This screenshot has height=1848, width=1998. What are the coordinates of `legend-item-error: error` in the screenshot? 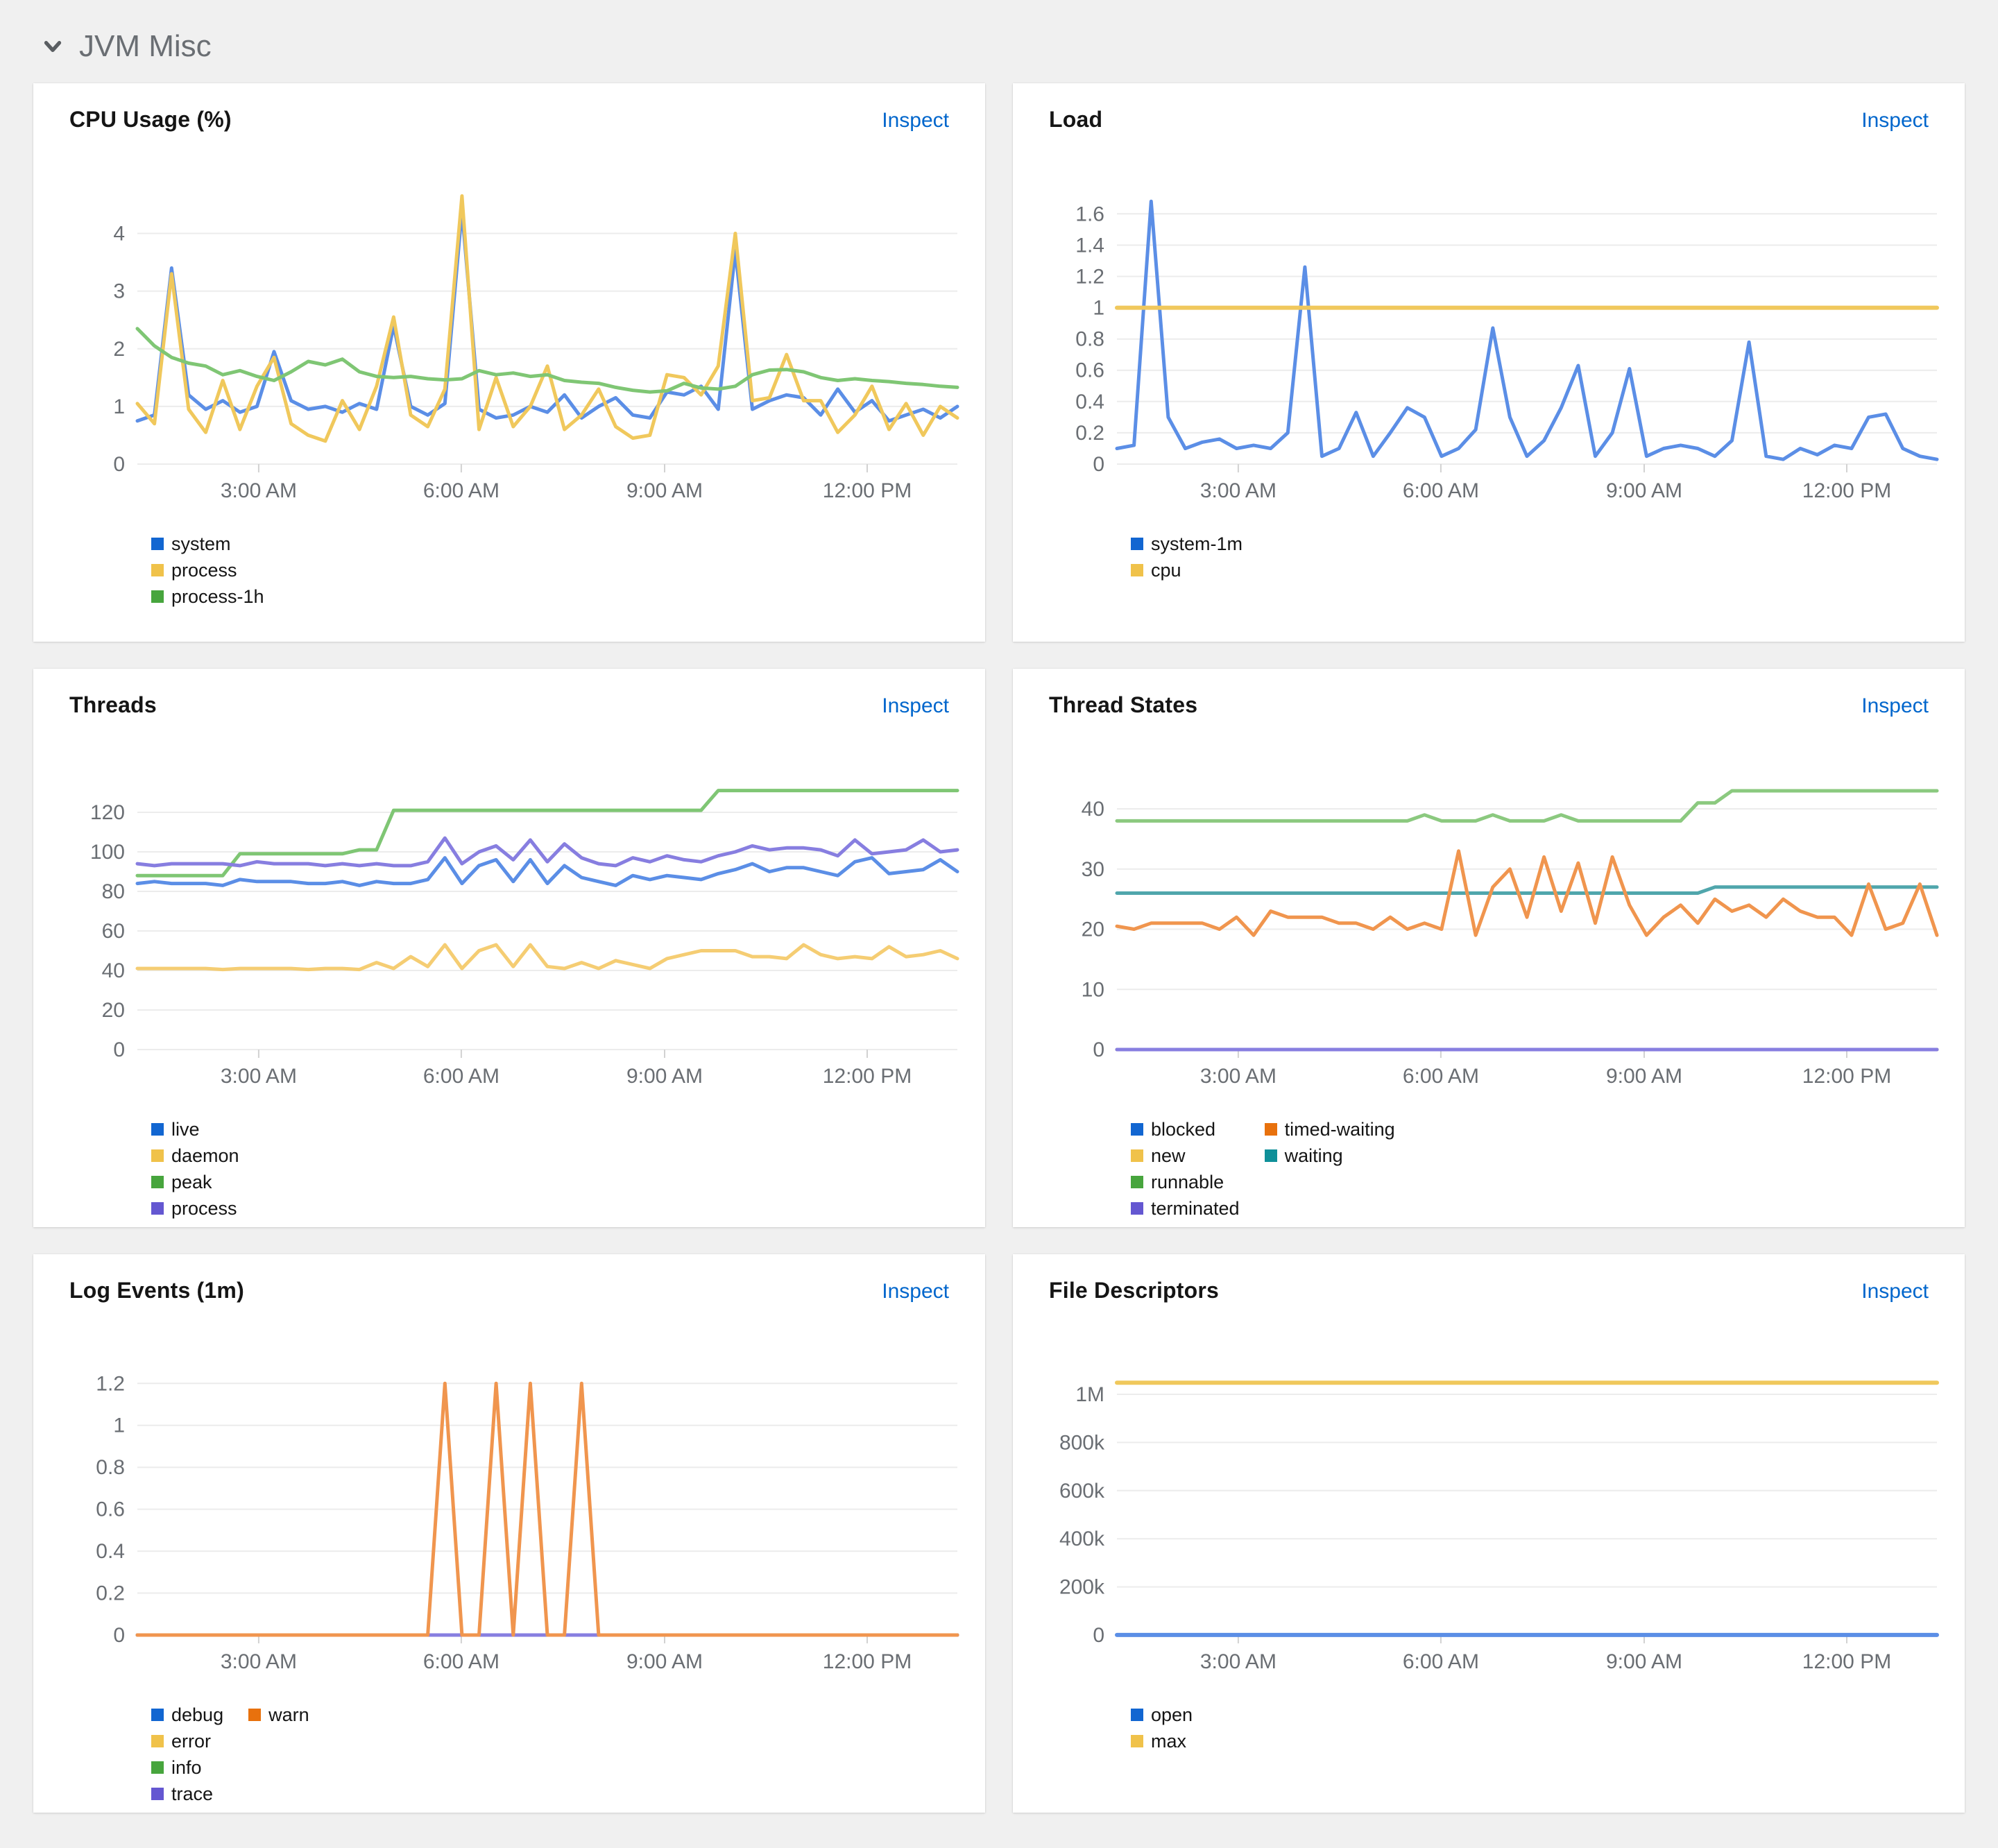 It's located at (187, 1741).